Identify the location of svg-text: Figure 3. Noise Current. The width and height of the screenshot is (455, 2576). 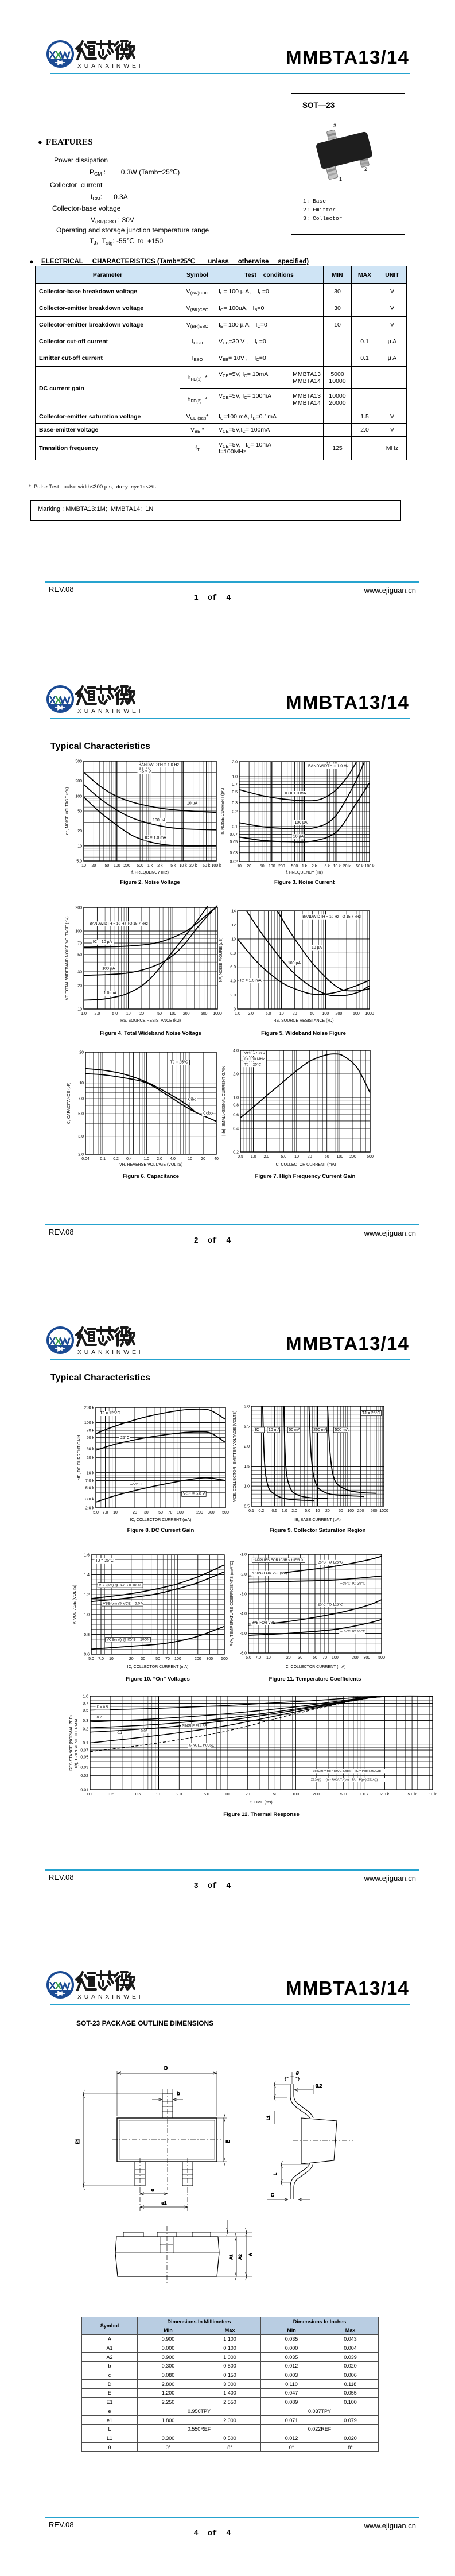
(304, 882).